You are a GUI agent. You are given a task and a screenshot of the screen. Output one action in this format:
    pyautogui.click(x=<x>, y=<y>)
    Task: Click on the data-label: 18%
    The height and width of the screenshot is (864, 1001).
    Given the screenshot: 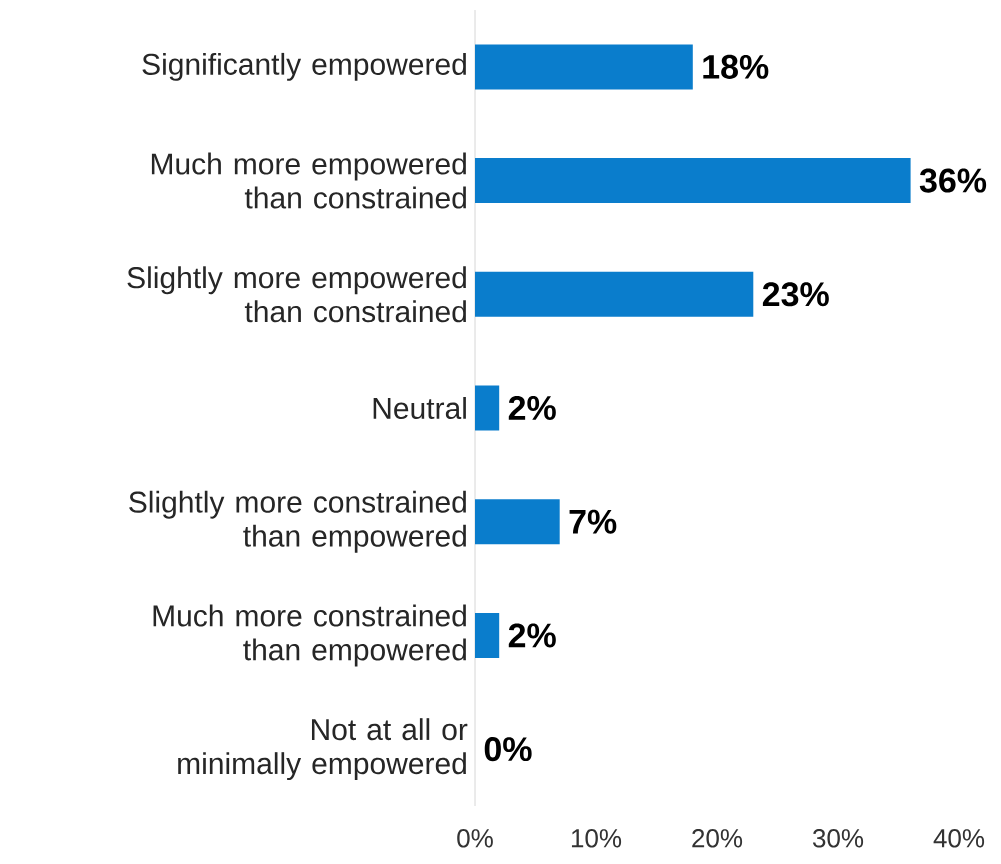 What is the action you would take?
    pyautogui.click(x=736, y=66)
    